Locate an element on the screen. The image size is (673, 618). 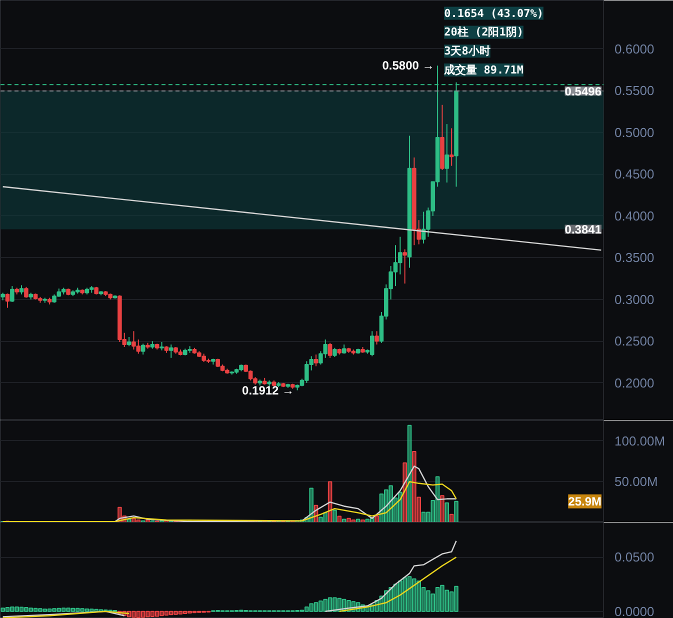
annotation: 成交量 89.71M is located at coordinates (483, 70).